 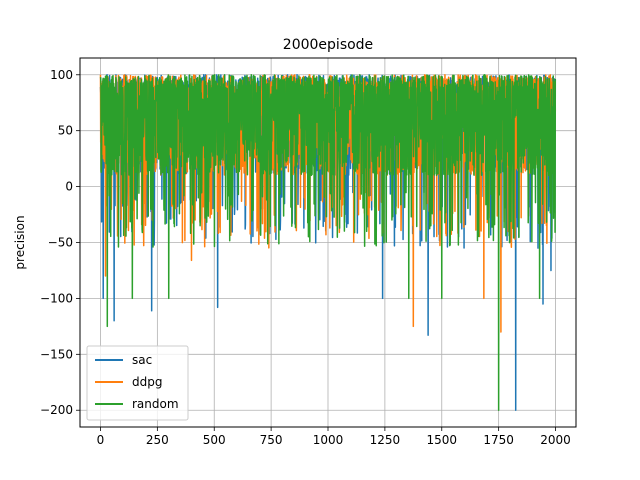 What do you see at coordinates (157, 440) in the screenshot?
I see `x-tick-label: 250` at bounding box center [157, 440].